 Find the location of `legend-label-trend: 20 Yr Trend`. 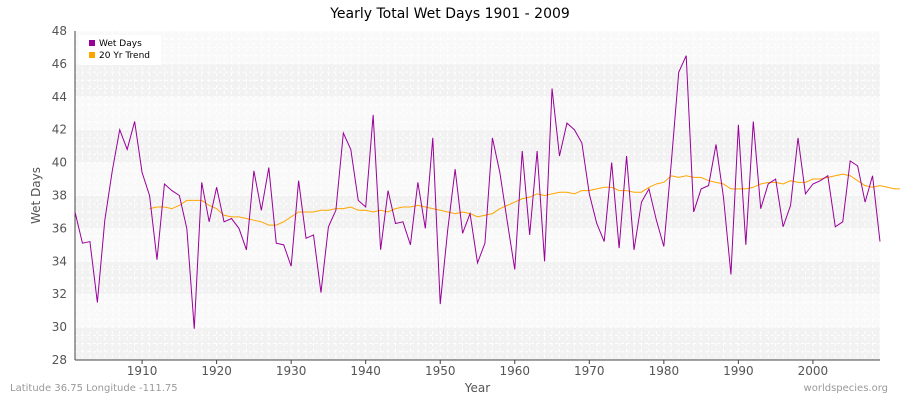

legend-label-trend: 20 Yr Trend is located at coordinates (124, 56).